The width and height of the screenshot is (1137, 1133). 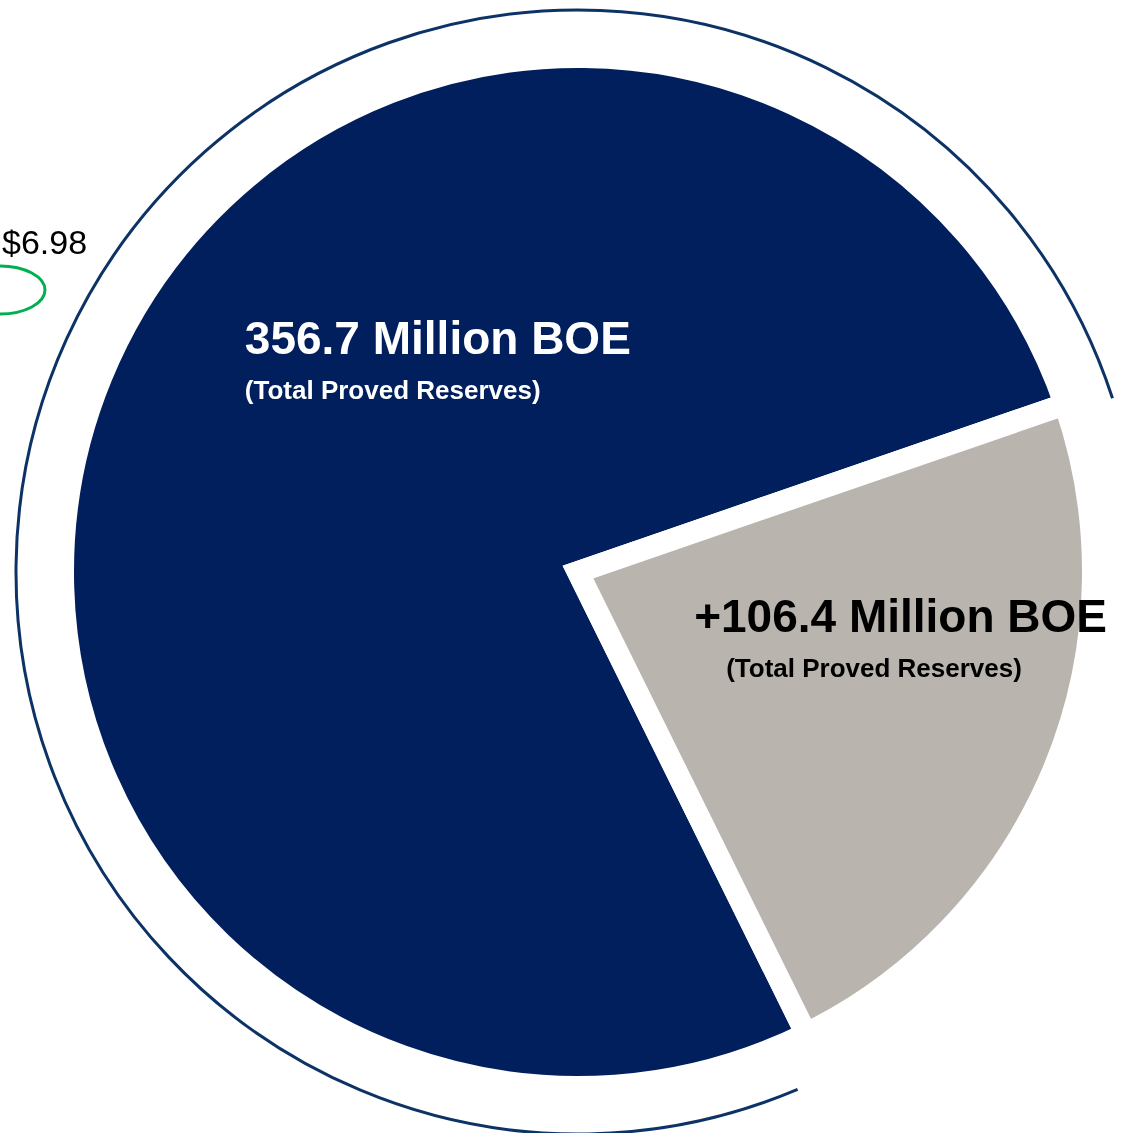 I want to click on data-label: 356.7 Million BOE, so click(x=437, y=338).